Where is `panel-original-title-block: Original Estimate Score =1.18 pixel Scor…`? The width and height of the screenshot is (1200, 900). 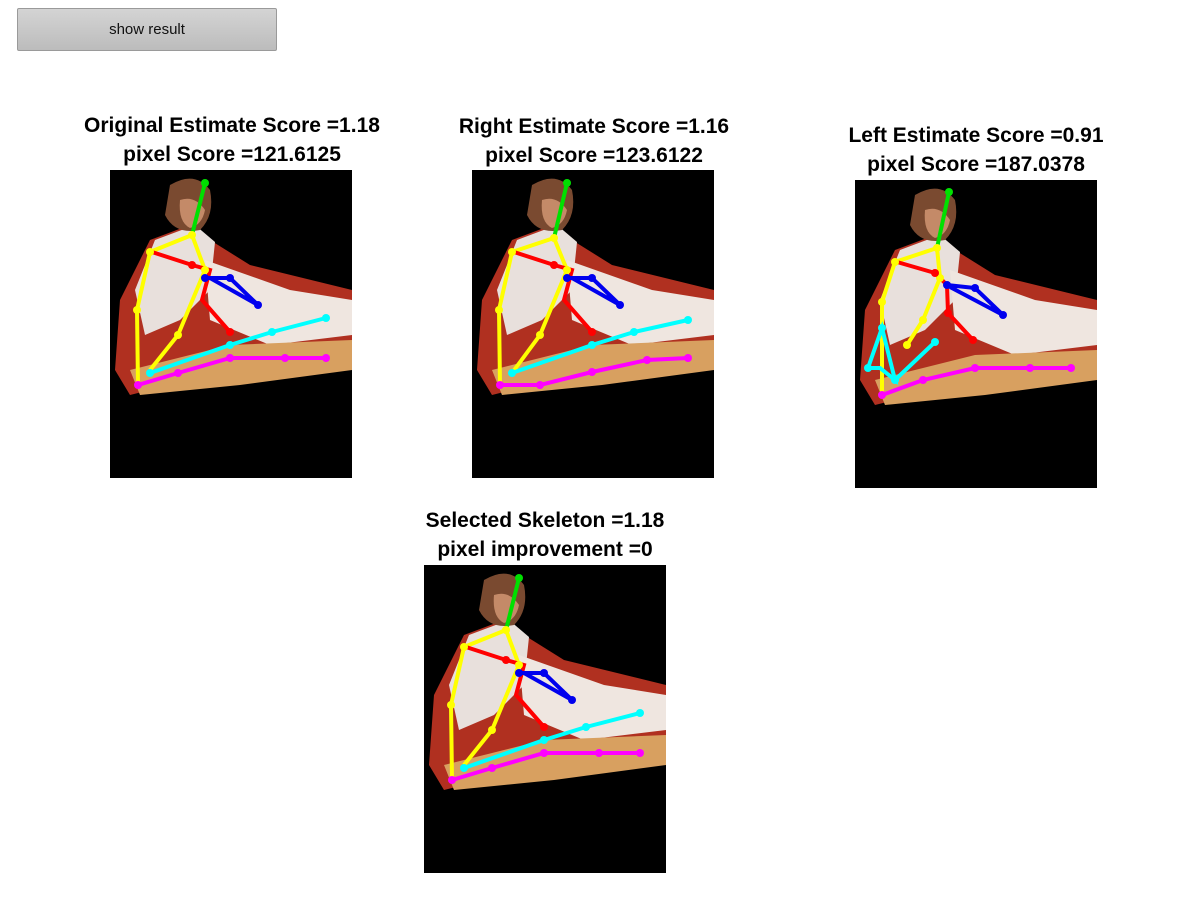
panel-original-title-block: Original Estimate Score =1.18 pixel Scor… is located at coordinates (232, 140).